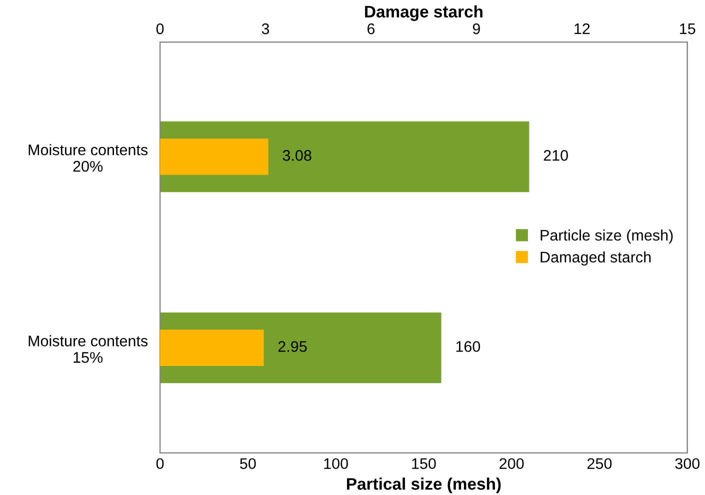  Describe the element at coordinates (336, 464) in the screenshot. I see `x-tick-label: 100` at that location.